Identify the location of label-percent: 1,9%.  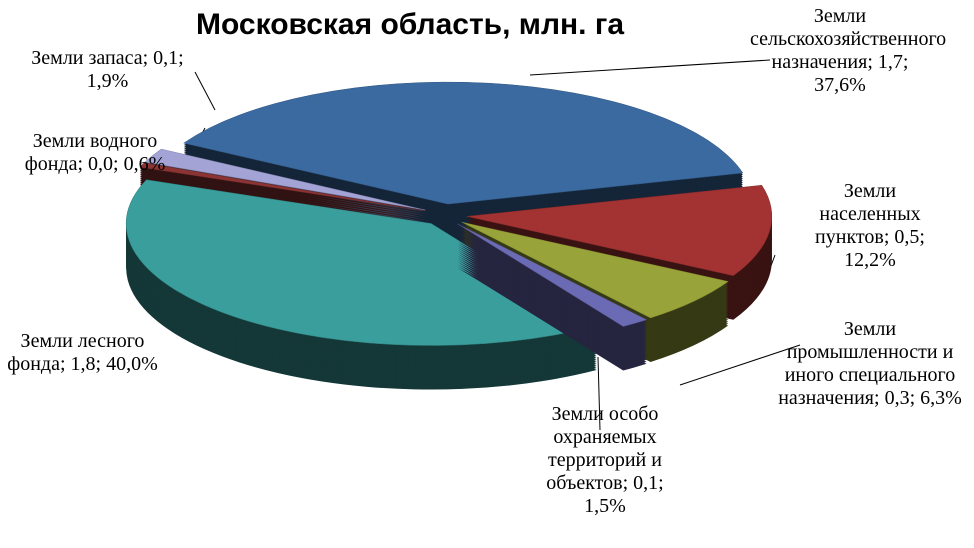
(107, 81).